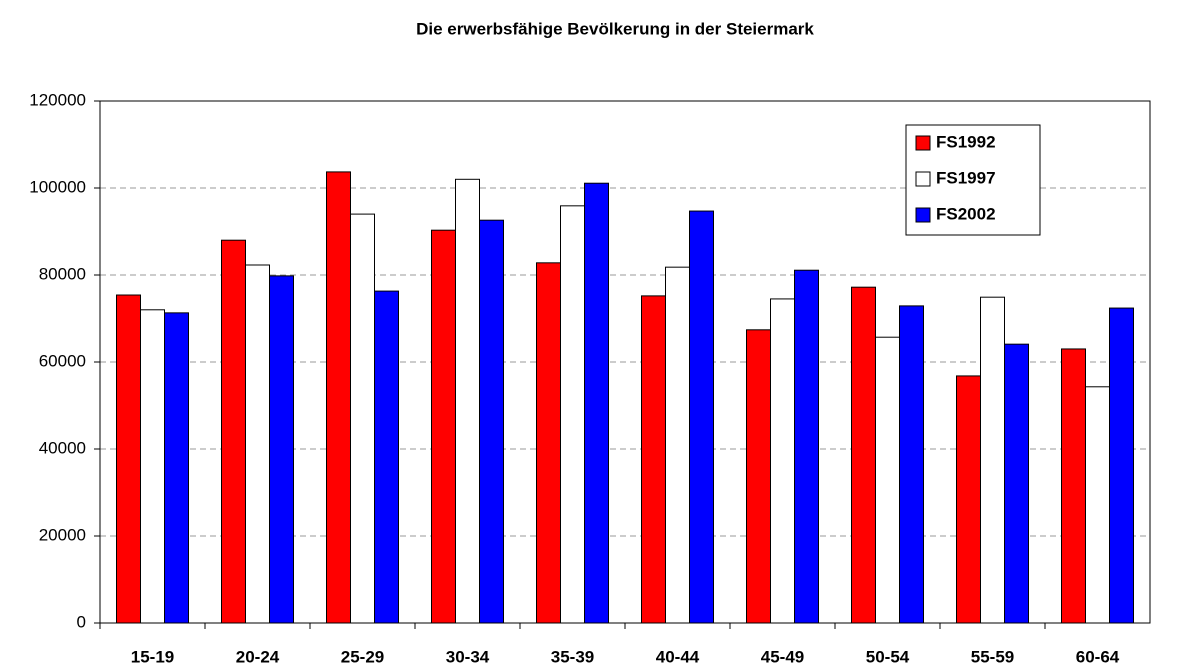 Image resolution: width=1199 pixels, height=671 pixels. What do you see at coordinates (888, 656) in the screenshot?
I see `x-tick-label: 50-54` at bounding box center [888, 656].